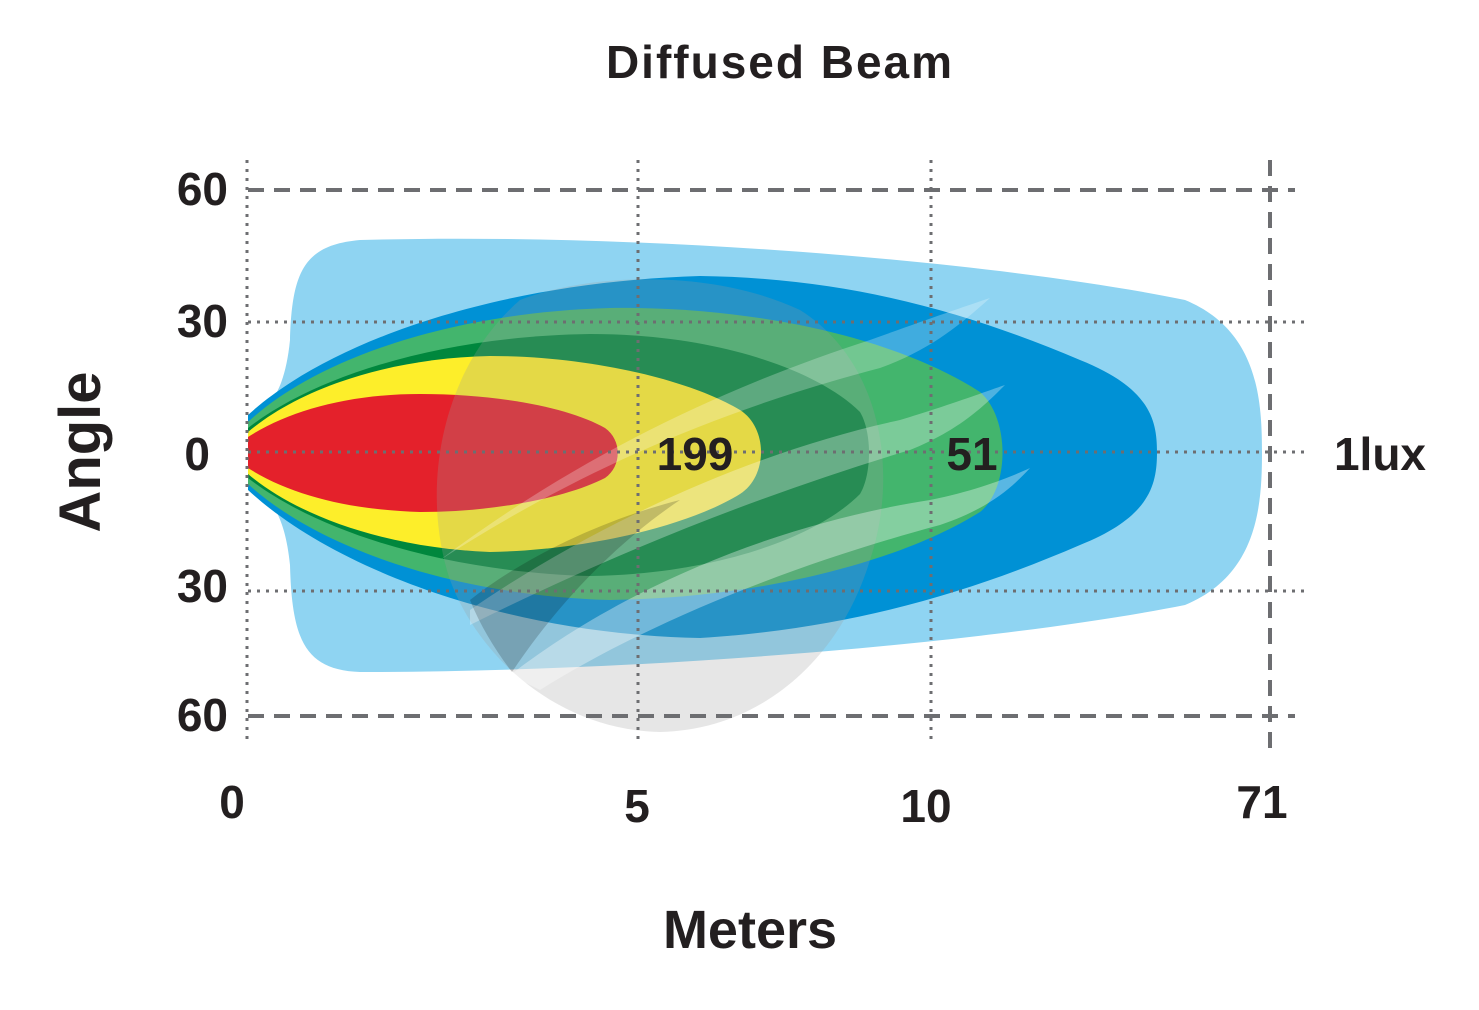  I want to click on x-tick-label: 10, so click(925, 806).